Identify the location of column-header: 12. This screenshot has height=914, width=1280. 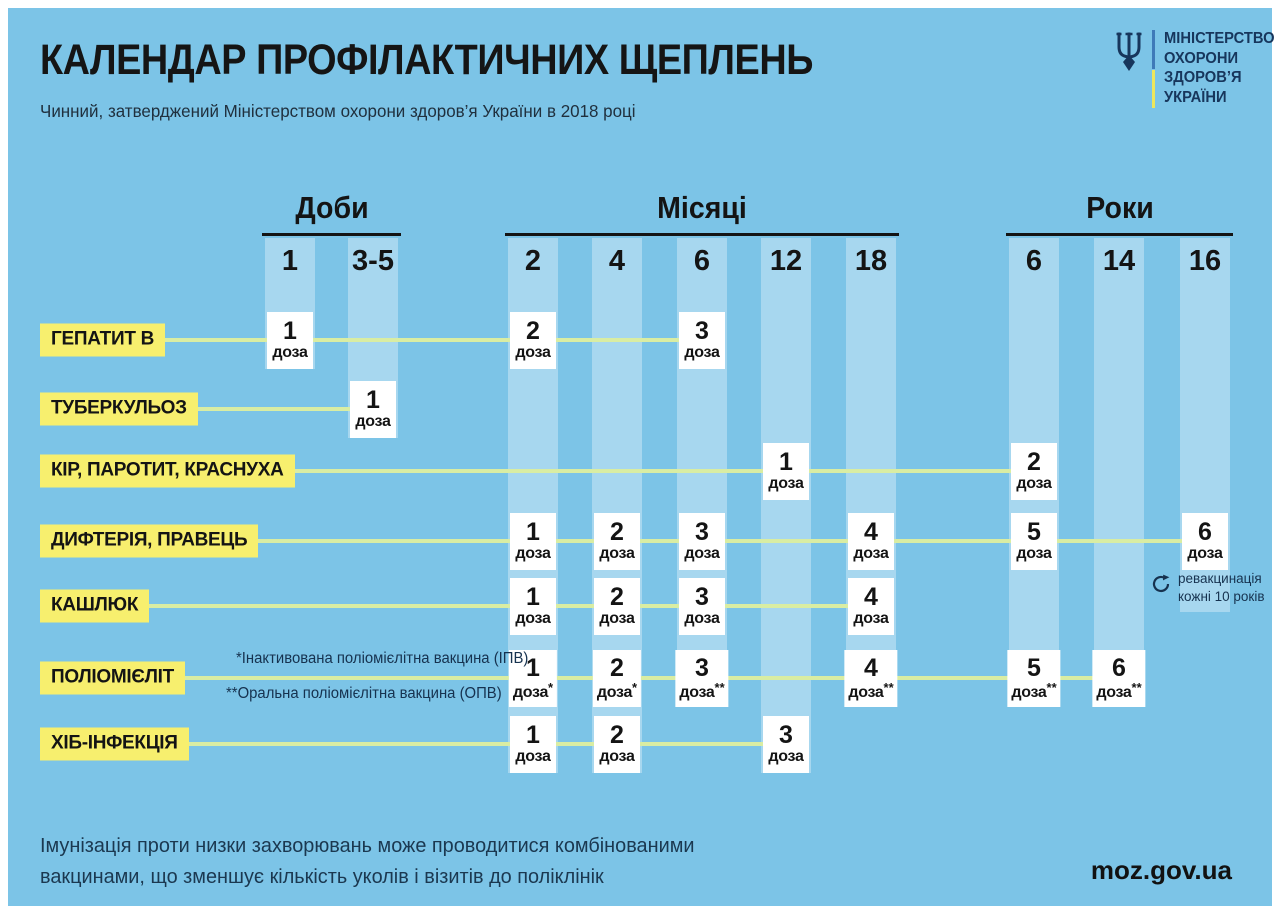
(786, 261).